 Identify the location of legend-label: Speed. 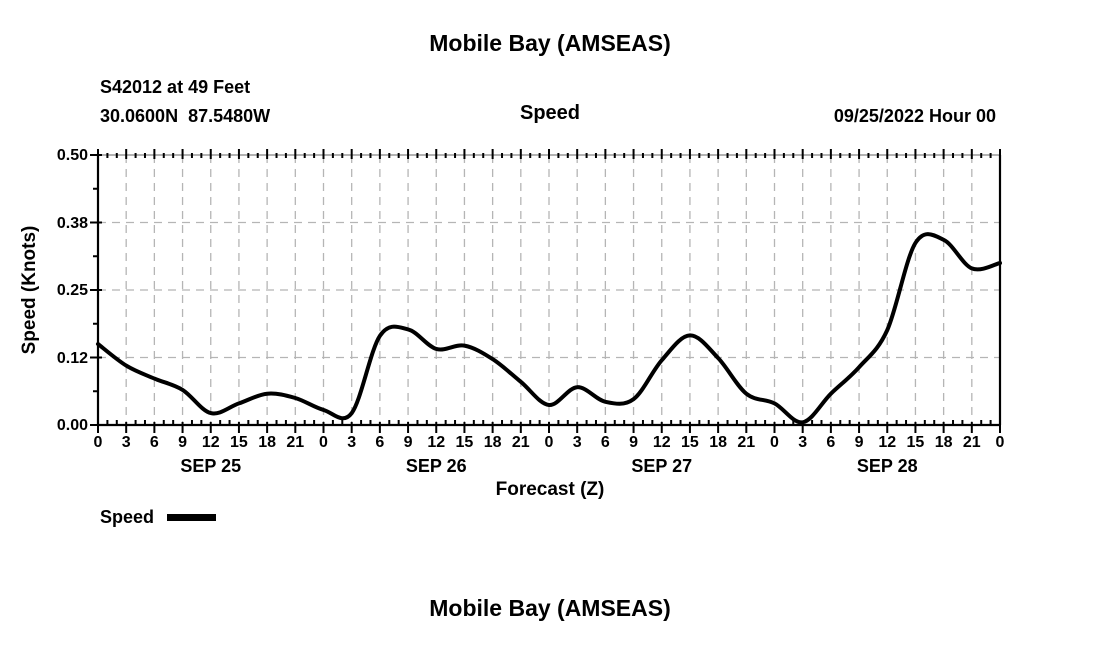
(127, 517).